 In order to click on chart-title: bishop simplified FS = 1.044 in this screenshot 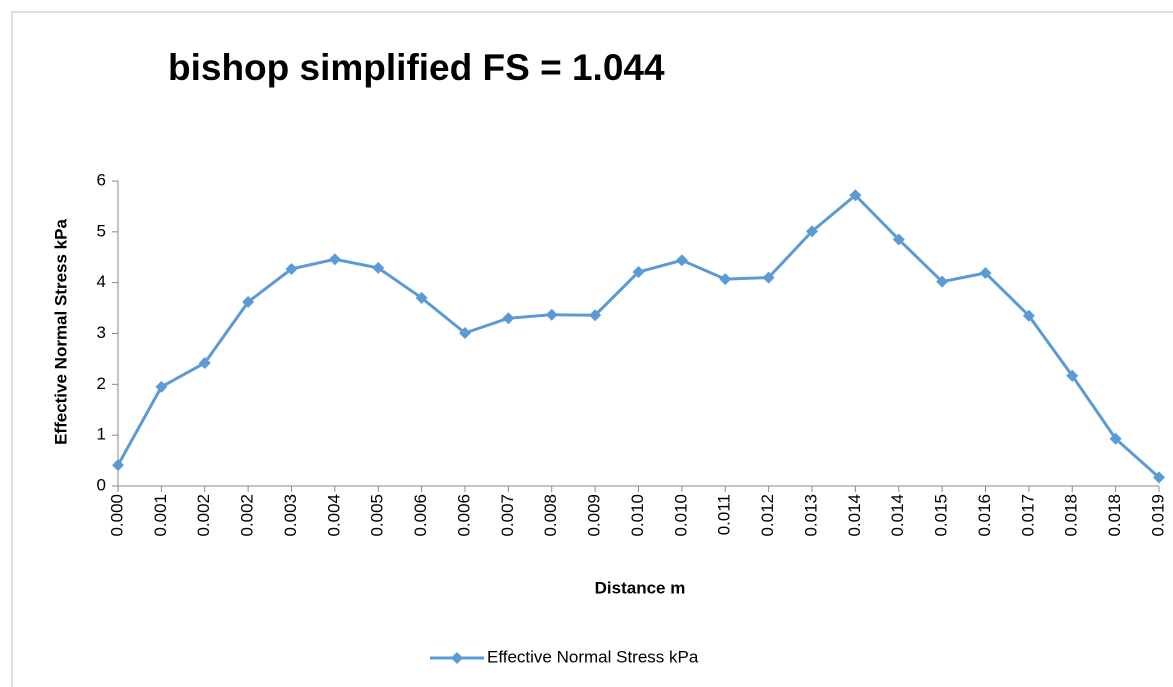, I will do `click(416, 67)`.